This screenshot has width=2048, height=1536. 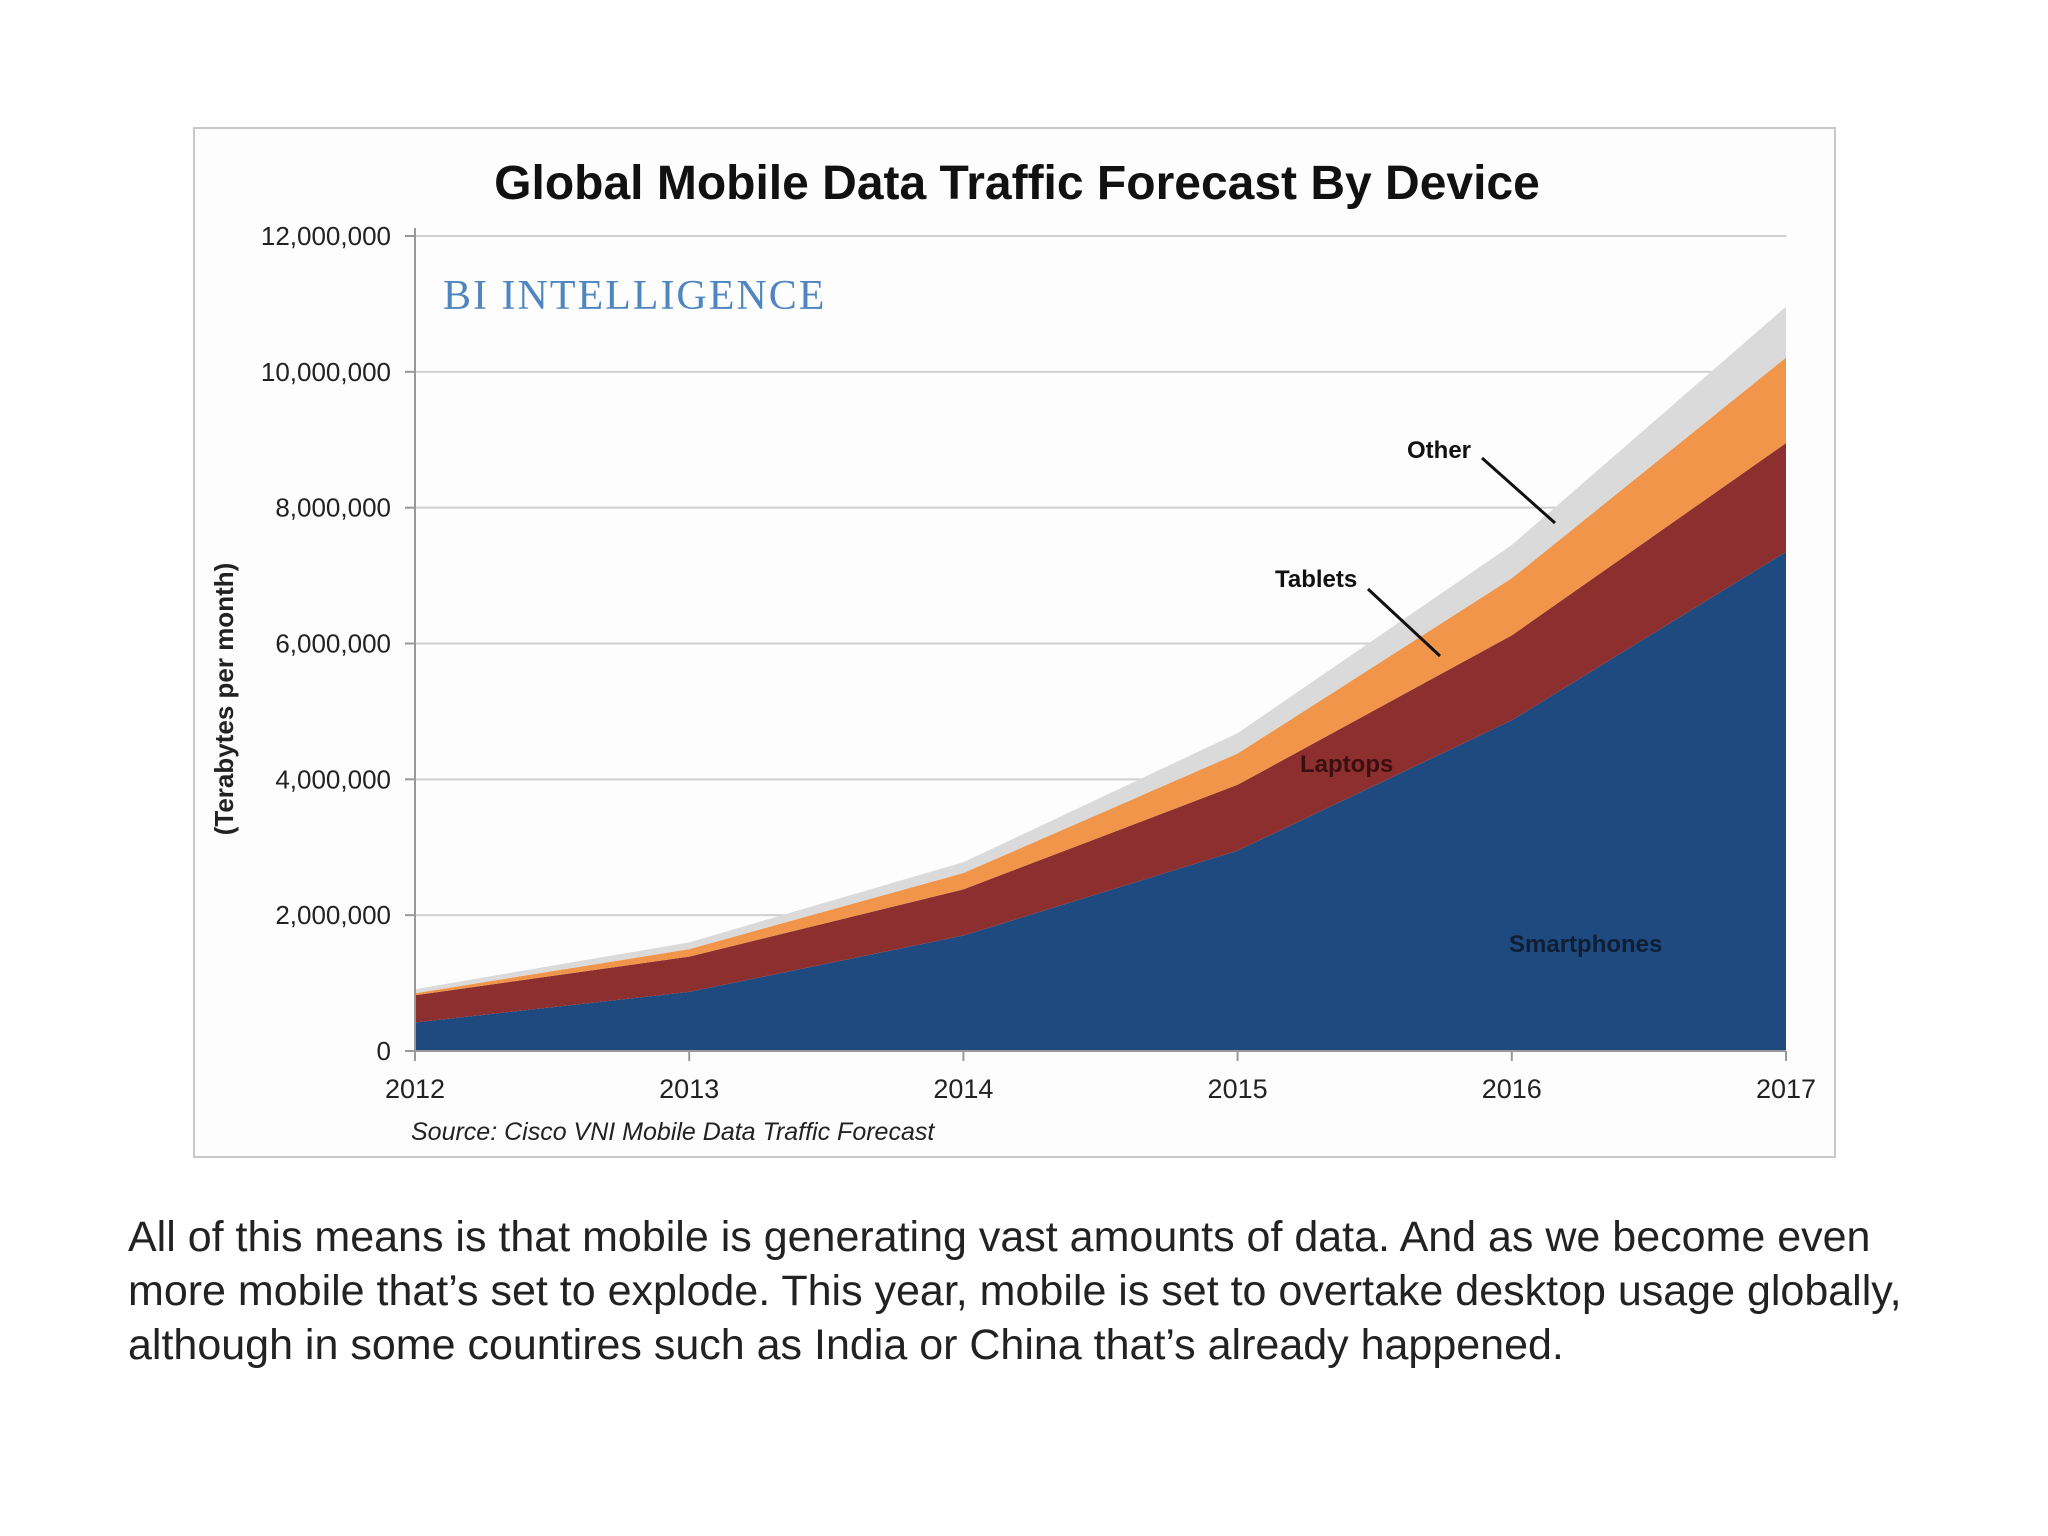 I want to click on x-tick-label: 2017, so click(x=1786, y=1089).